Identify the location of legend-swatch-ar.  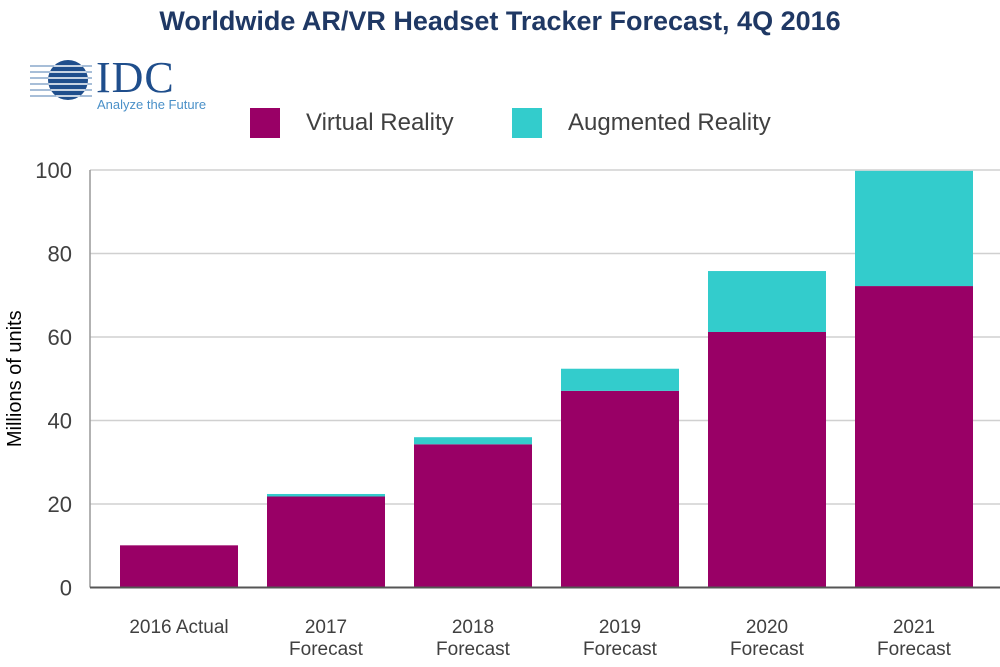
(527, 123).